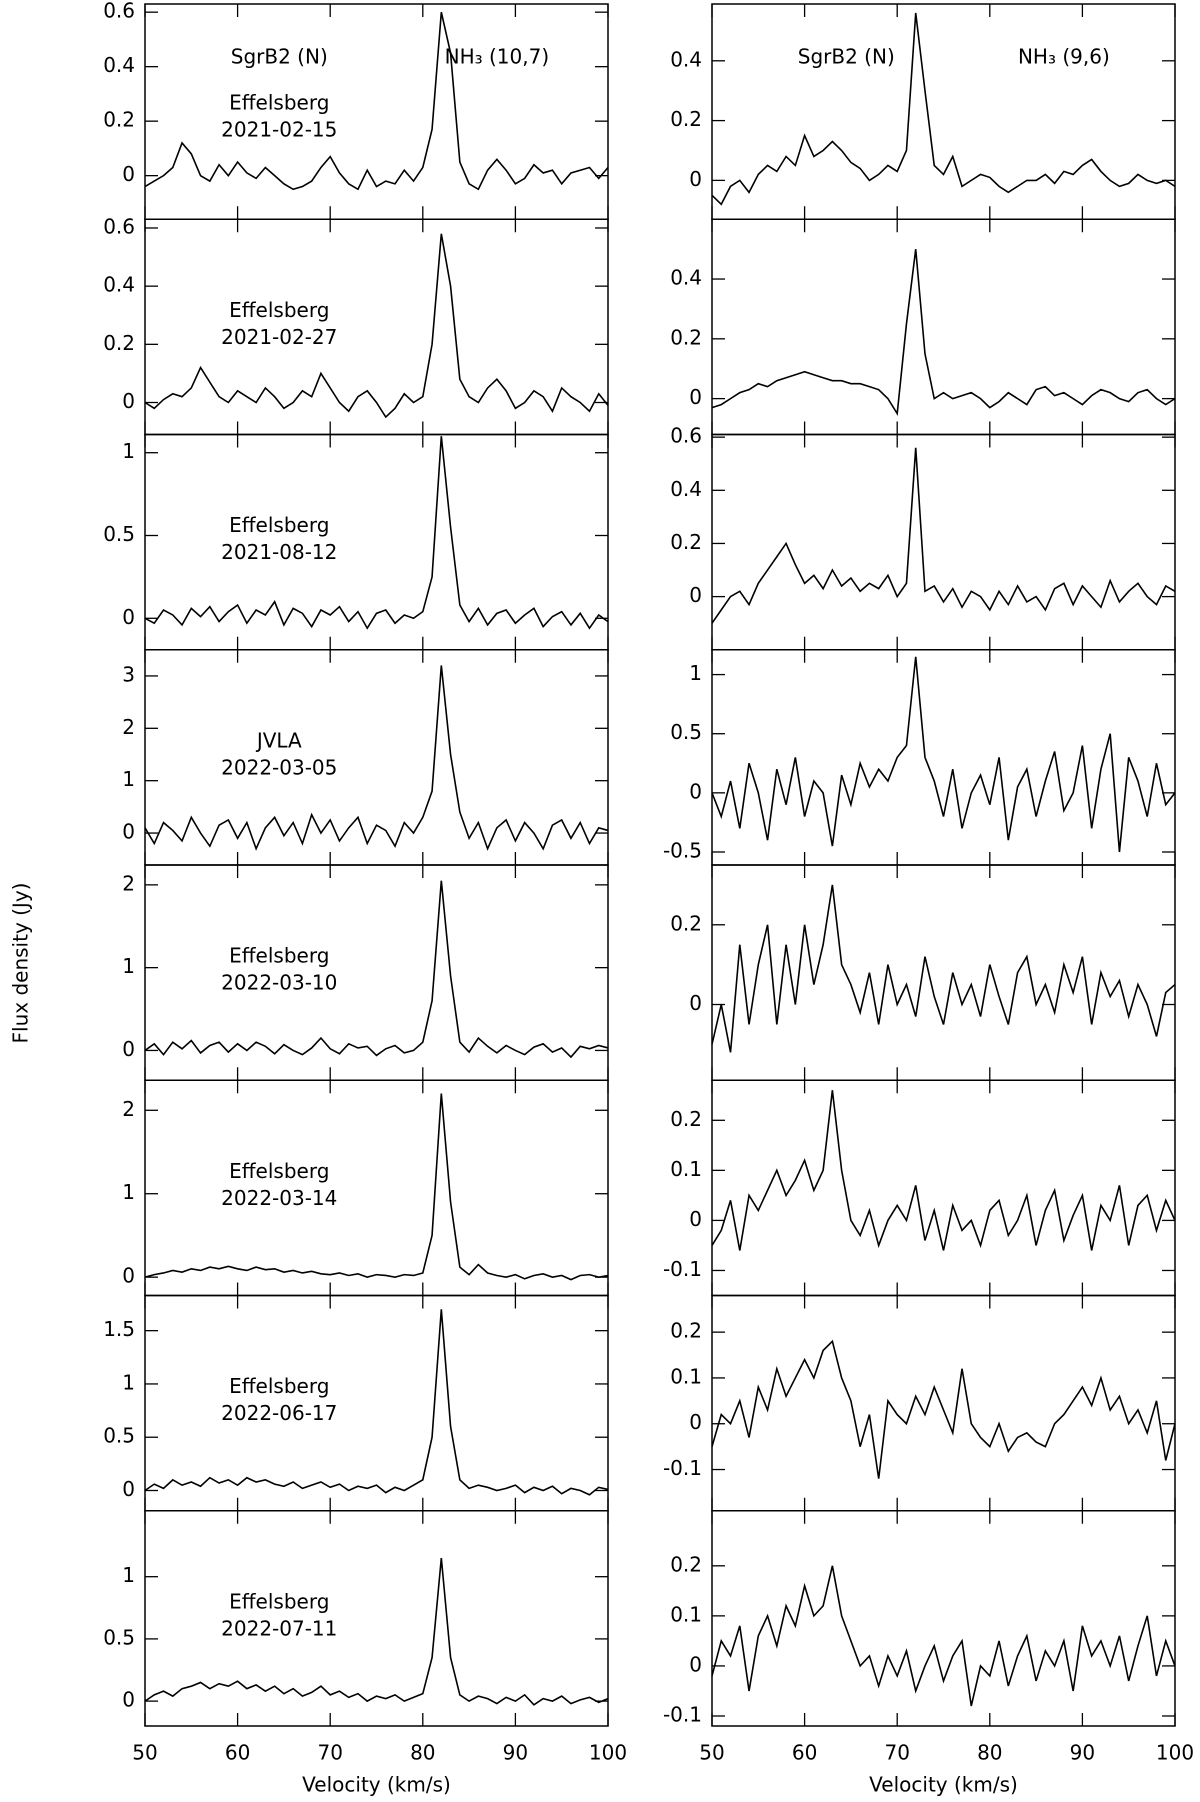  I want to click on date-label: 2022-03-05, so click(279, 767).